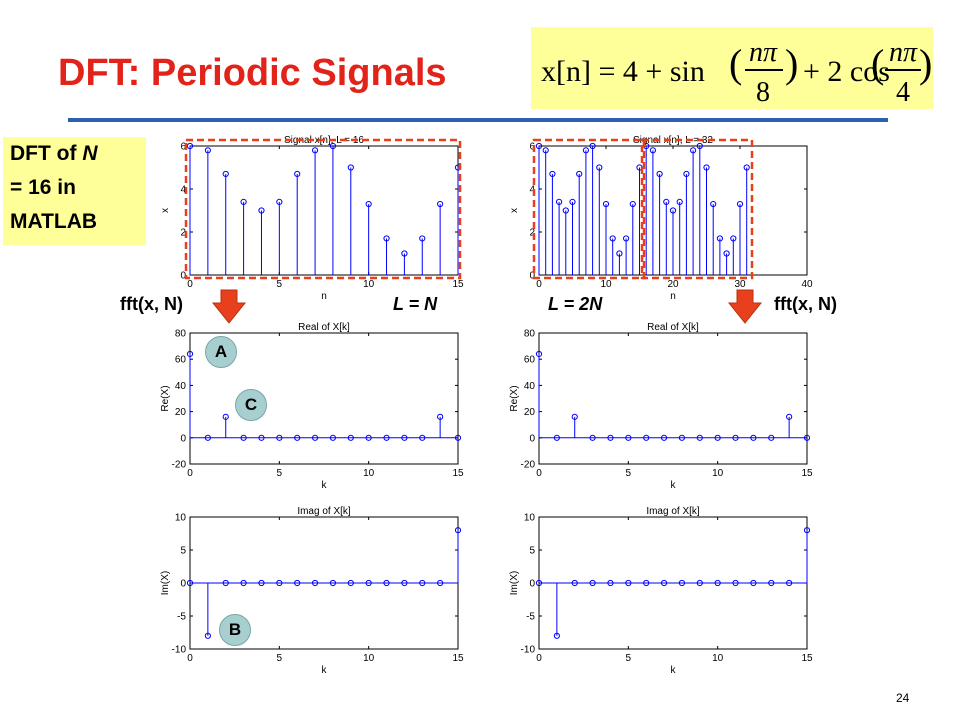 Image resolution: width=960 pixels, height=720 pixels. Describe the element at coordinates (179, 465) in the screenshot. I see `y-tick-label: -20` at that location.